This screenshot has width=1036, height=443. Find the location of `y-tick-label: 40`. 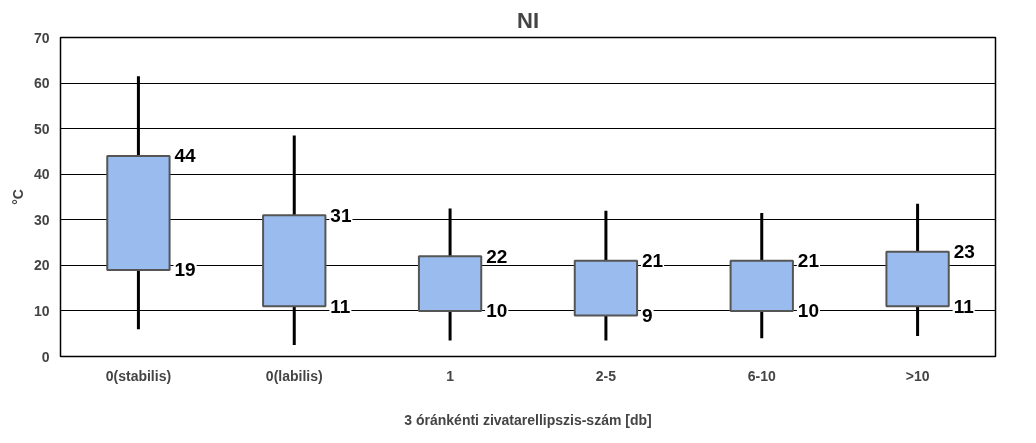

y-tick-label: 40 is located at coordinates (41, 174).